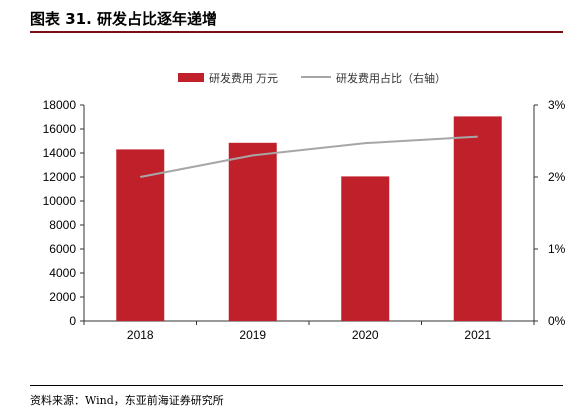  What do you see at coordinates (557, 105) in the screenshot?
I see `y-right-tick-label: 3%` at bounding box center [557, 105].